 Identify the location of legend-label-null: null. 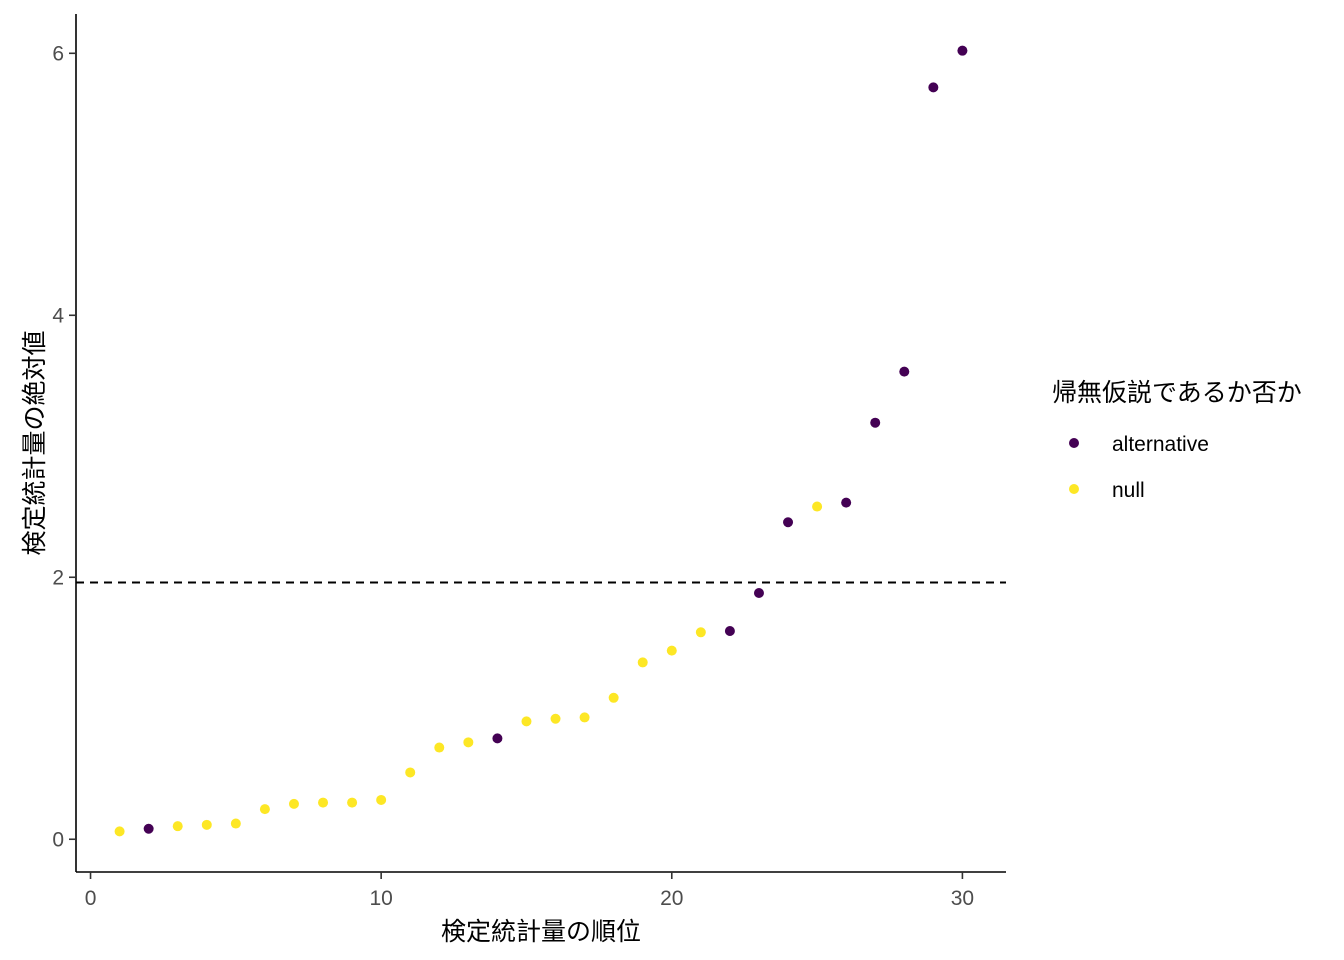
(1128, 490).